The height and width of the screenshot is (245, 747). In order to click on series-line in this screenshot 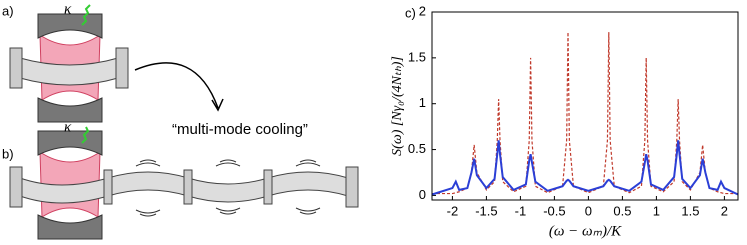, I will do `click(585, 168)`.